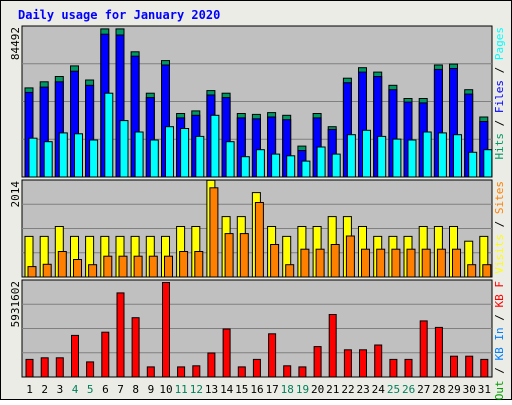 The image size is (512, 405). What do you see at coordinates (362, 389) in the screenshot?
I see `x-tick-label: 23` at bounding box center [362, 389].